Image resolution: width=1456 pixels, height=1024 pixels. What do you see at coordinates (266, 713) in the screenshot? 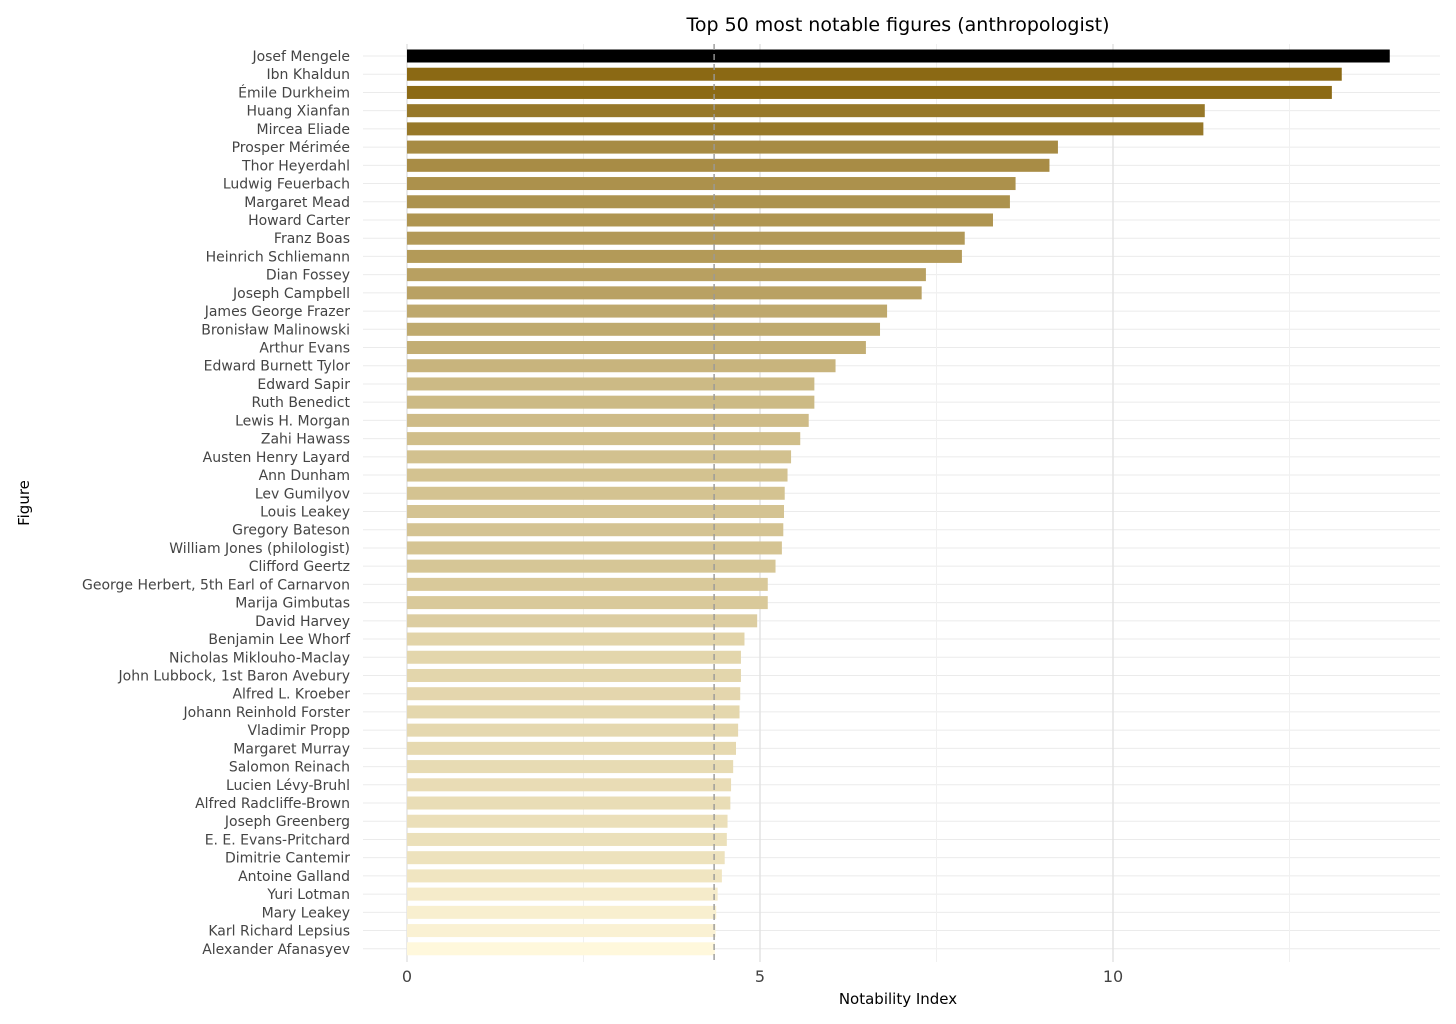
I see `category-label: Johann Reinhold Forster` at bounding box center [266, 713].